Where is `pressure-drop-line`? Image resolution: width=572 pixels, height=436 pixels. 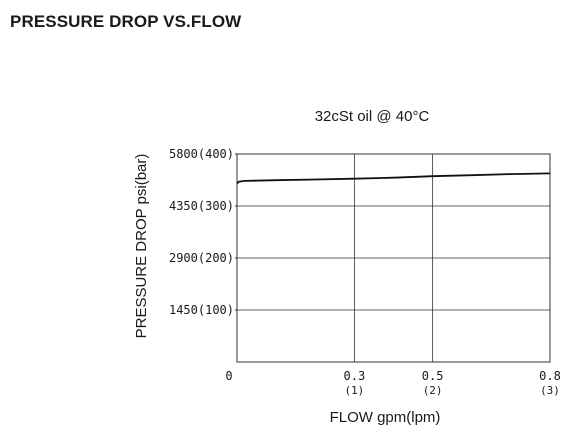
pressure-drop-line is located at coordinates (393, 178).